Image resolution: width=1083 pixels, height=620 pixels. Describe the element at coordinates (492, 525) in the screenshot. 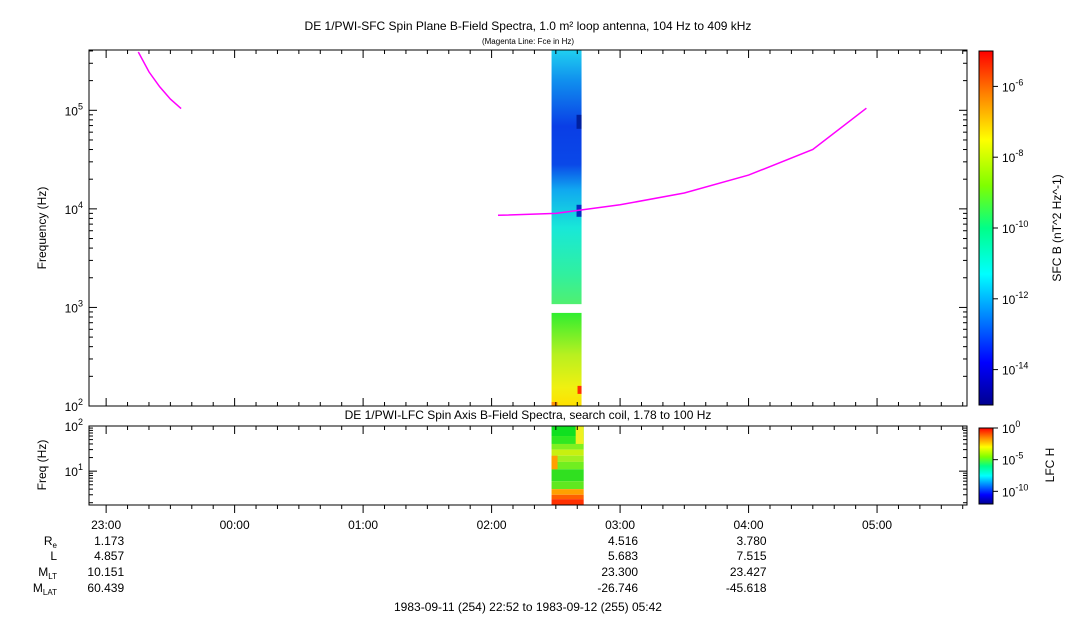

I see `time-tick-label: 02:00` at that location.